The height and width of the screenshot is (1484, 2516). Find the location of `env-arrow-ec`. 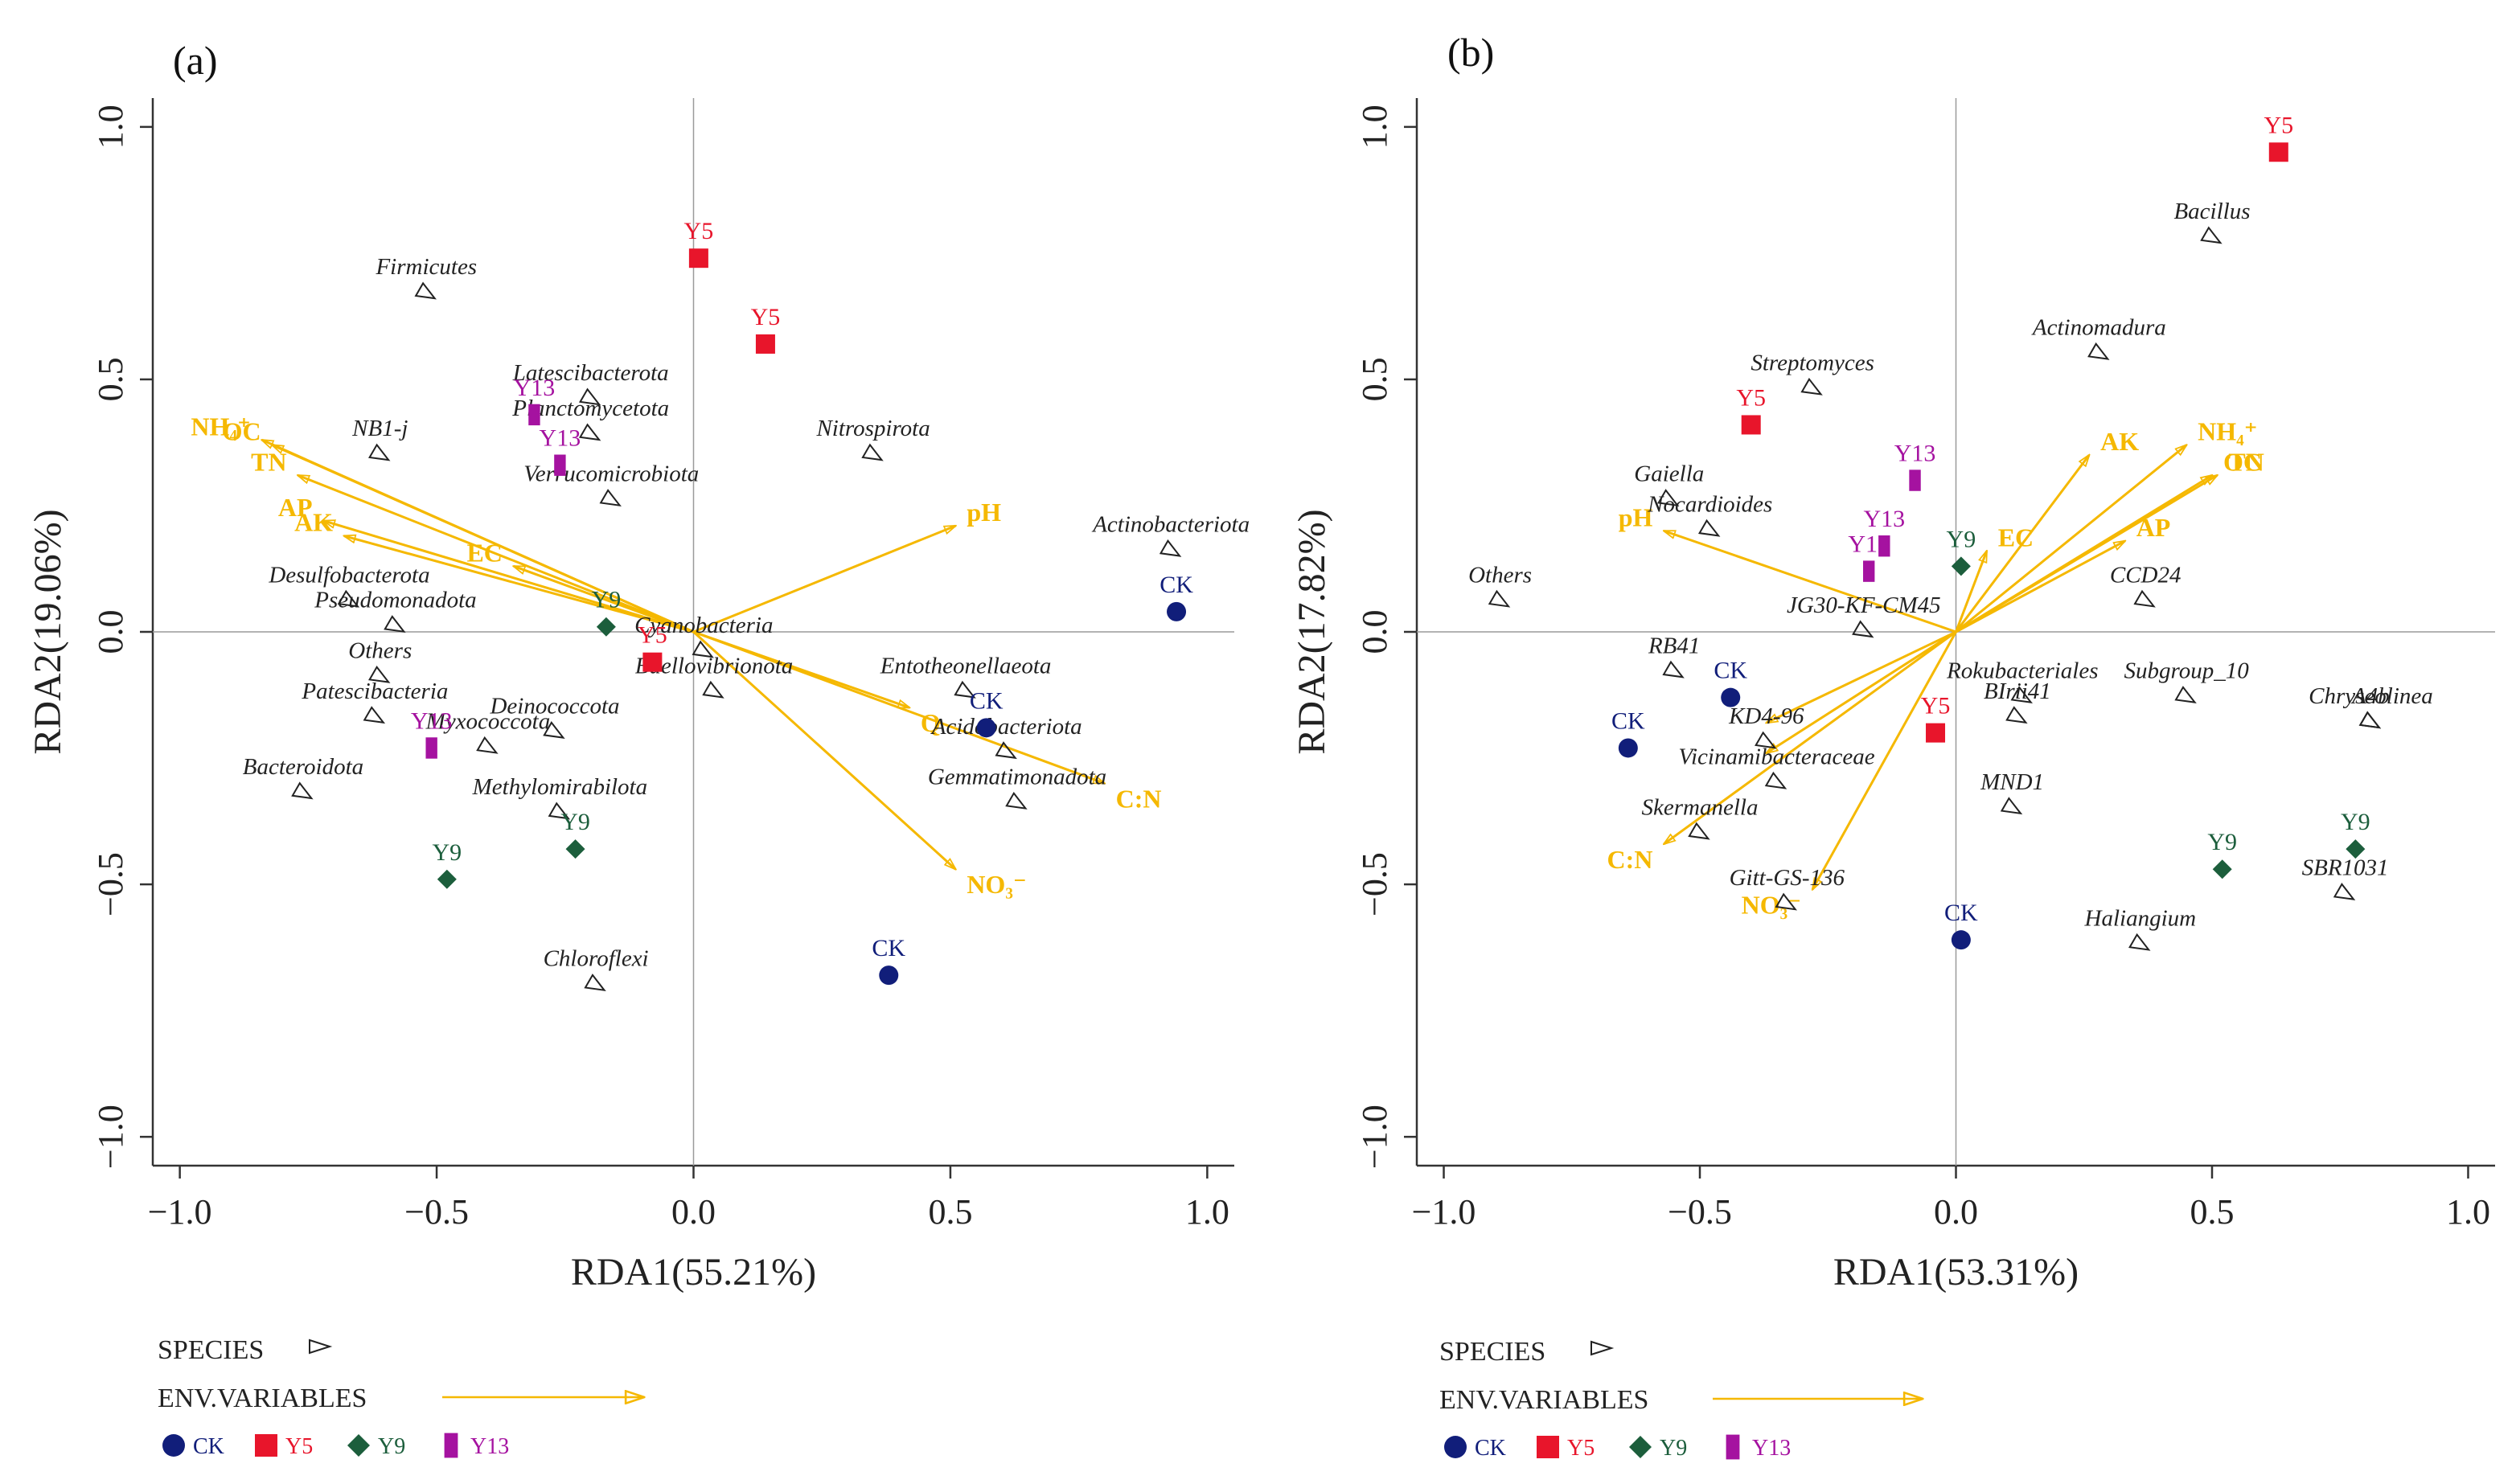

env-arrow-ec is located at coordinates (604, 599).